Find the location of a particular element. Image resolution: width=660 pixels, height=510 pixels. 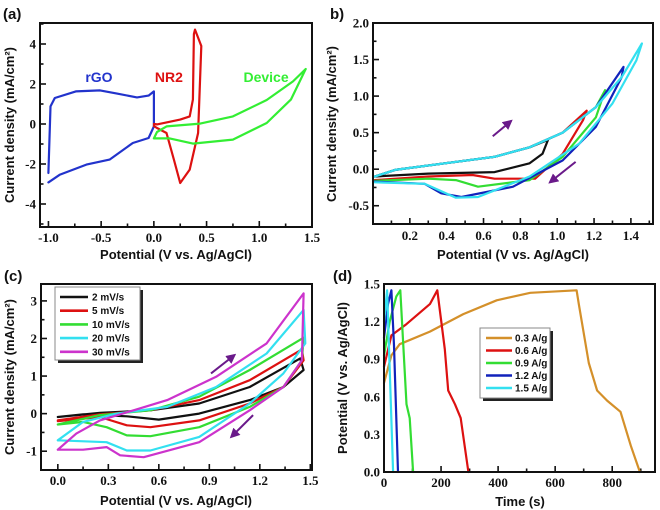

x-tick-label: 1.4 is located at coordinates (631, 235).